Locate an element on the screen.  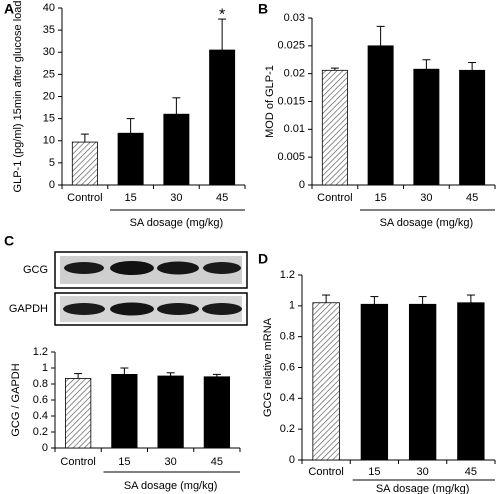
y-tick-label: 25 is located at coordinates (49, 74).